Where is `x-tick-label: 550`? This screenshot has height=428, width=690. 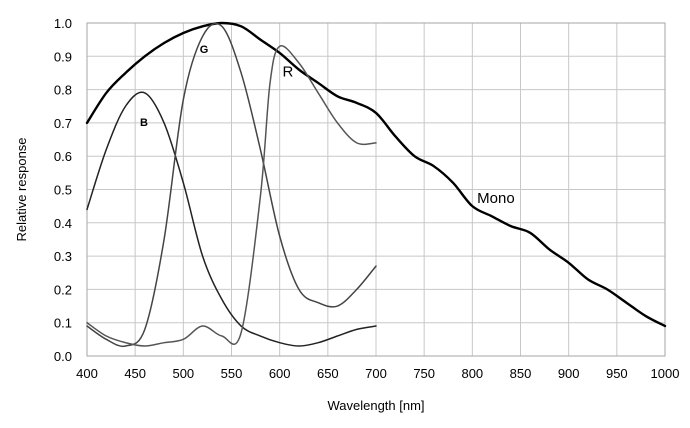
x-tick-label: 550 is located at coordinates (232, 373).